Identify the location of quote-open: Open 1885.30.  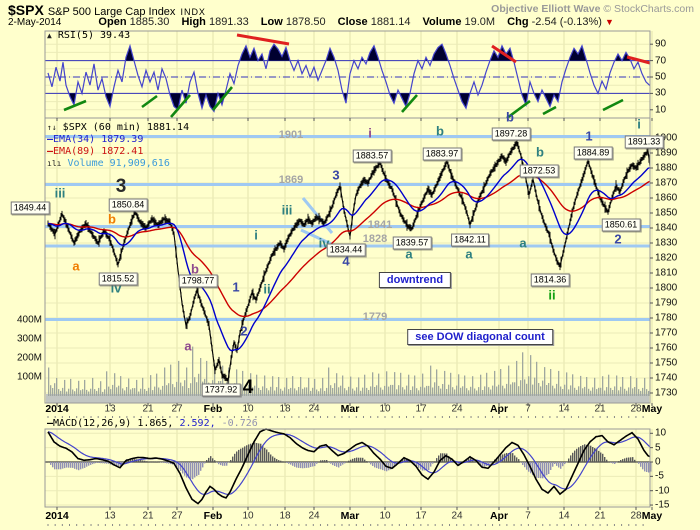
(134, 22).